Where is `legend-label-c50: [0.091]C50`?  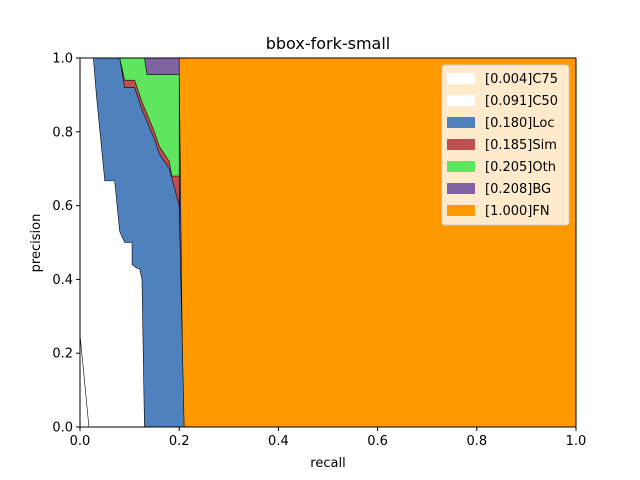 legend-label-c50: [0.091]C50 is located at coordinates (521, 101).